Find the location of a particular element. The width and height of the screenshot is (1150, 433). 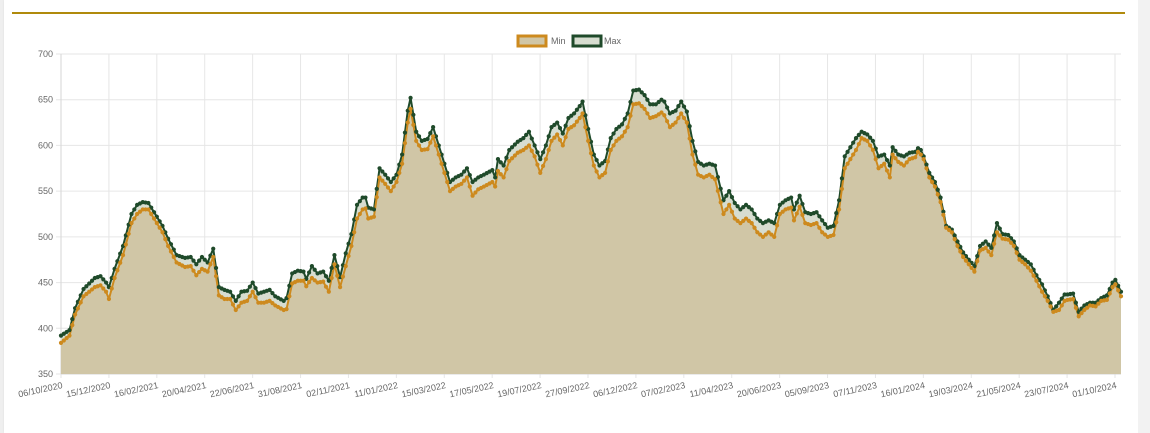

x-tick-label: 05/09/2023 is located at coordinates (807, 389).